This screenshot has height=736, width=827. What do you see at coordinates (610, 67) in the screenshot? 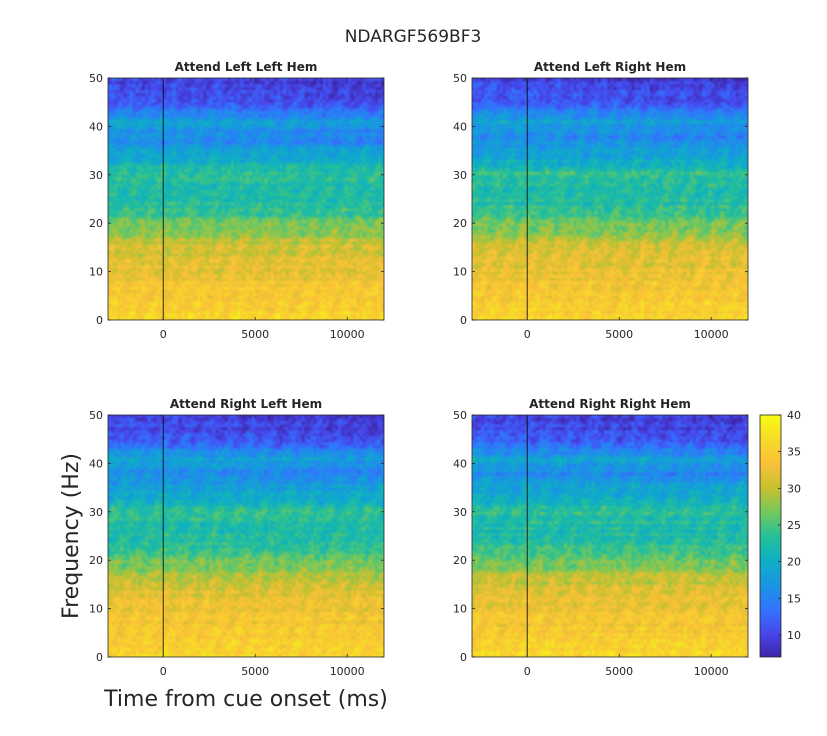
I see `panel-title: Attend Left Right Hem` at bounding box center [610, 67].